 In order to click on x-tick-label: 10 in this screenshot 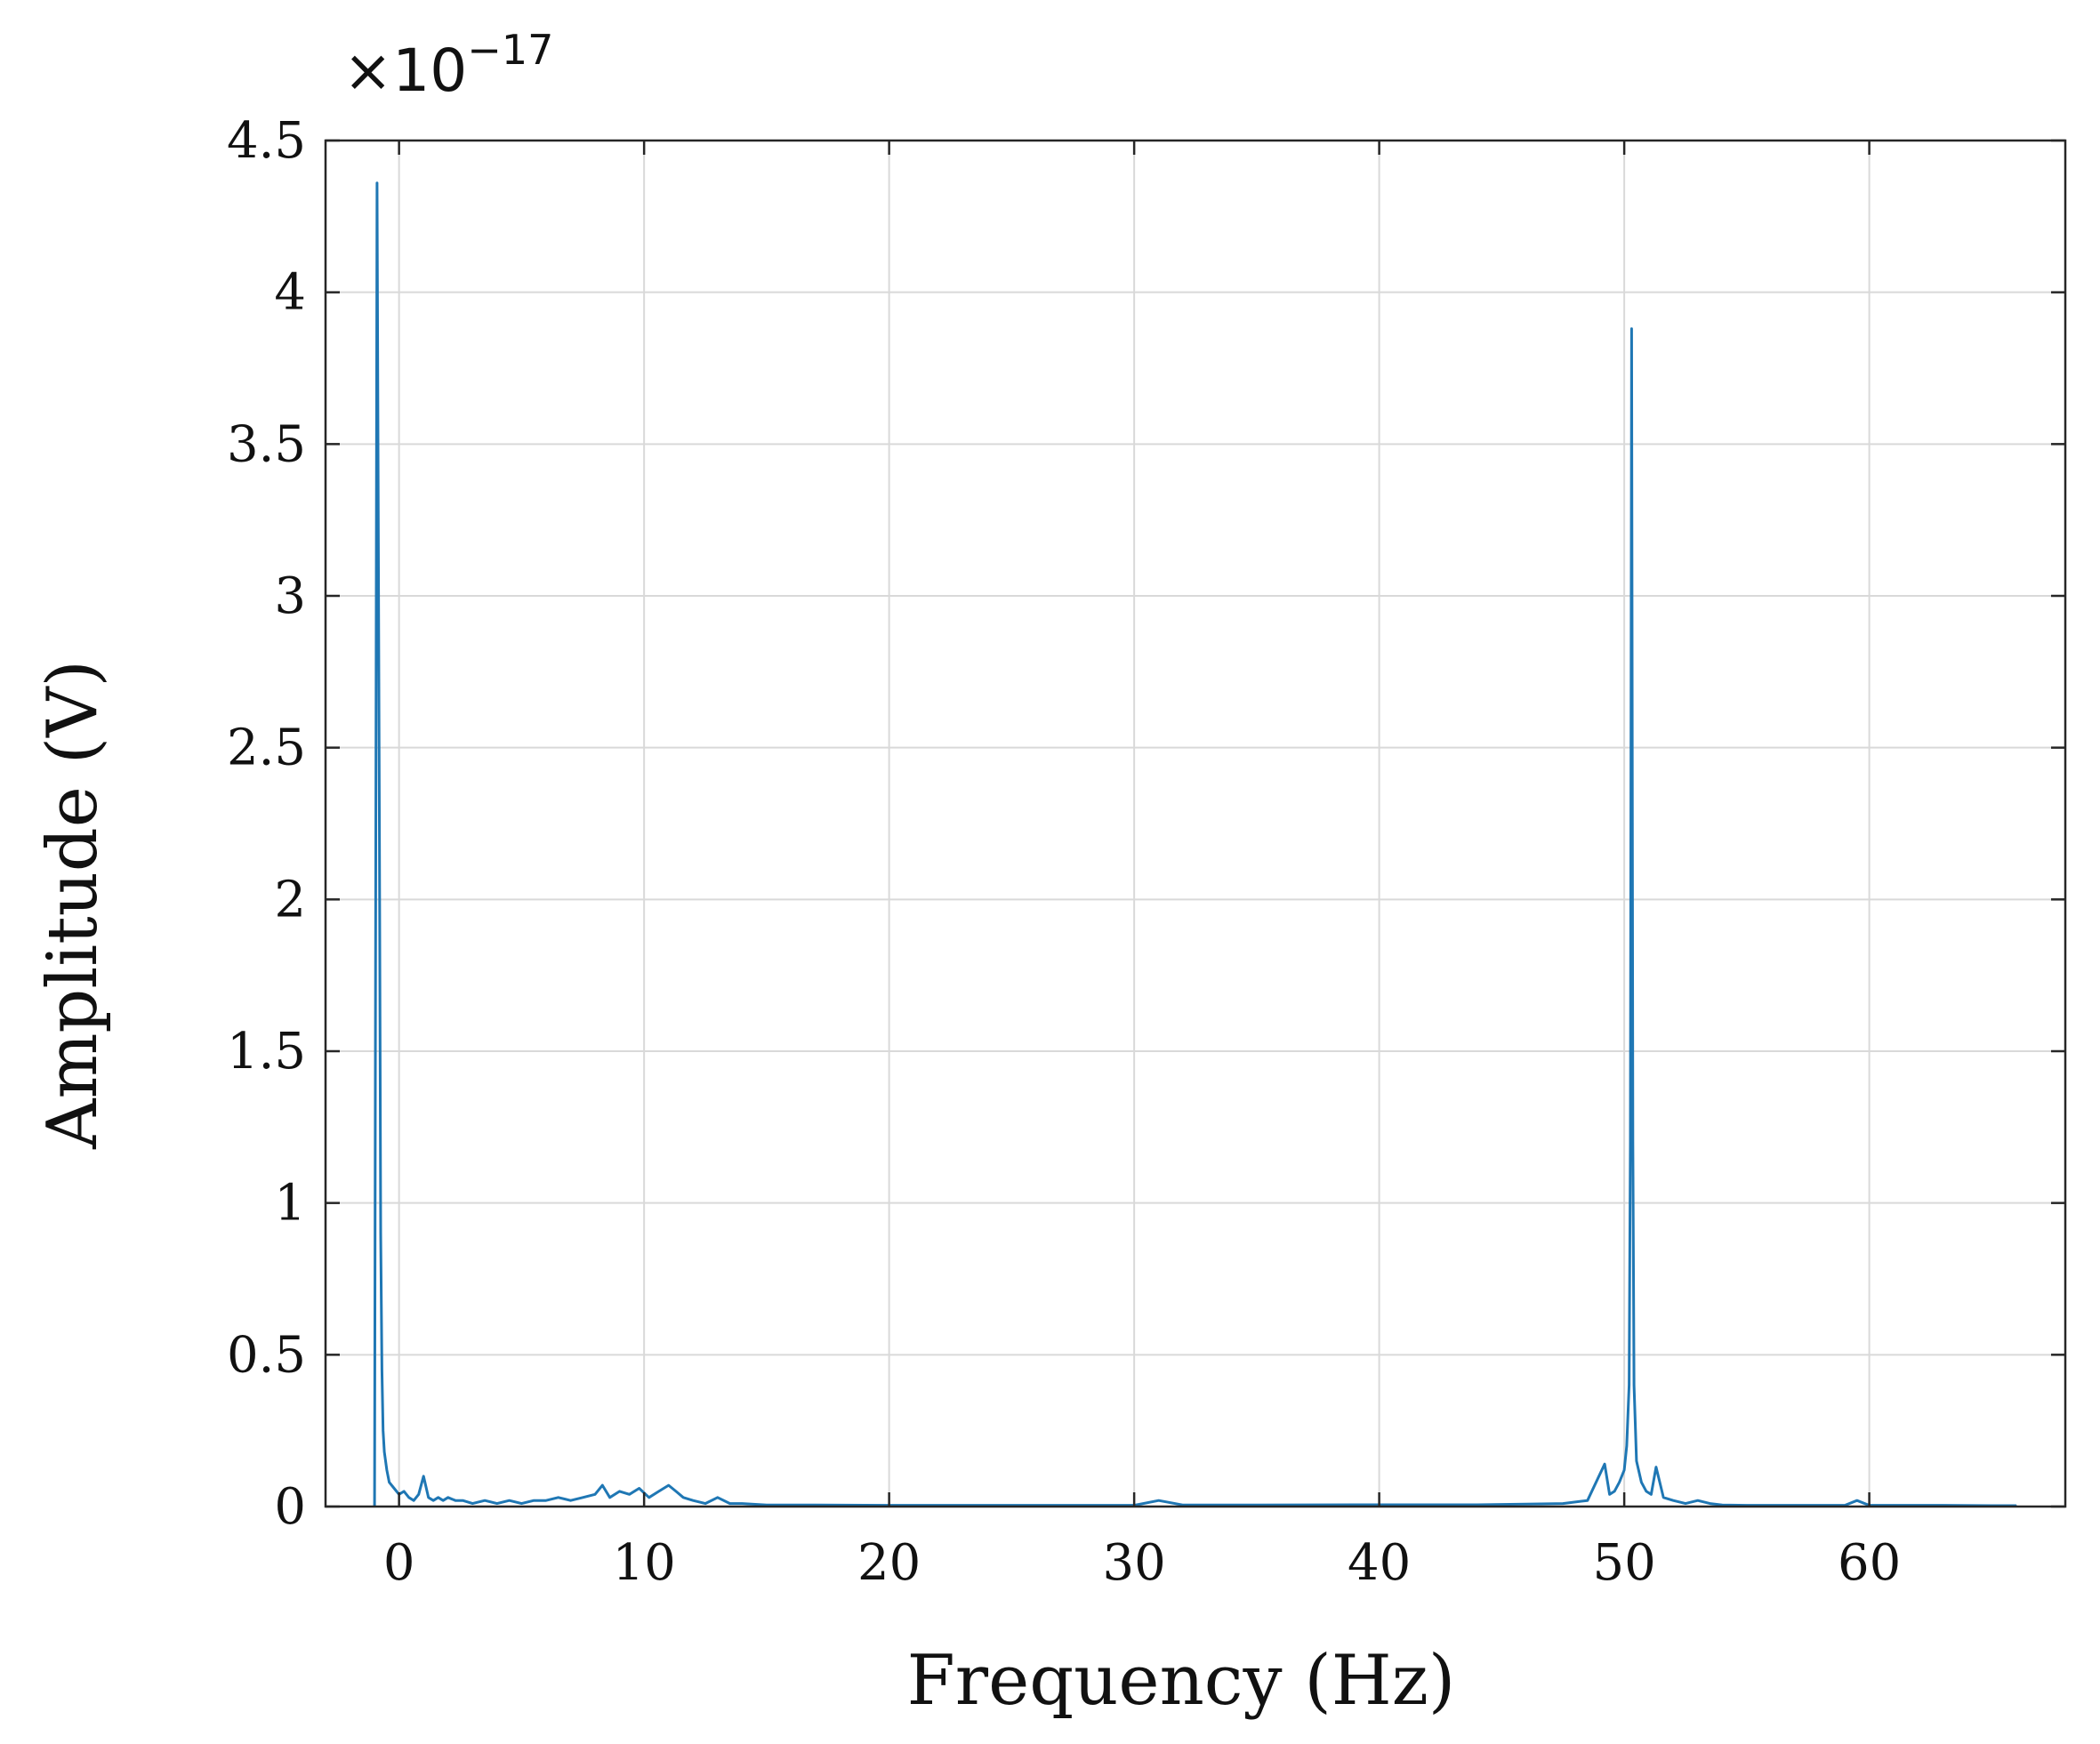, I will do `click(644, 1563)`.